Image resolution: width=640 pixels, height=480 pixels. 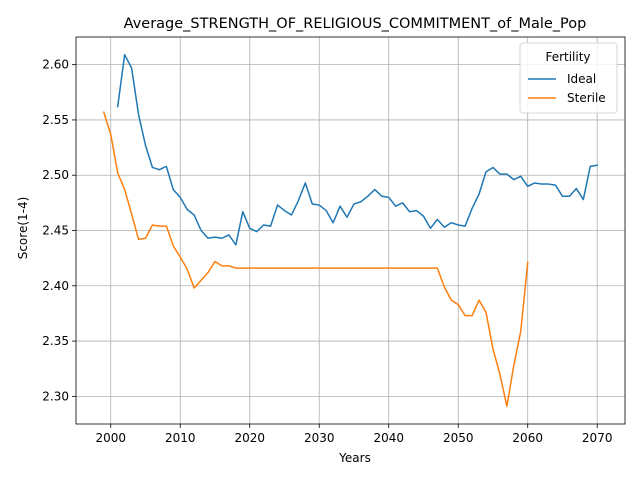 I want to click on y-tick-label: 2.35, so click(x=55, y=341).